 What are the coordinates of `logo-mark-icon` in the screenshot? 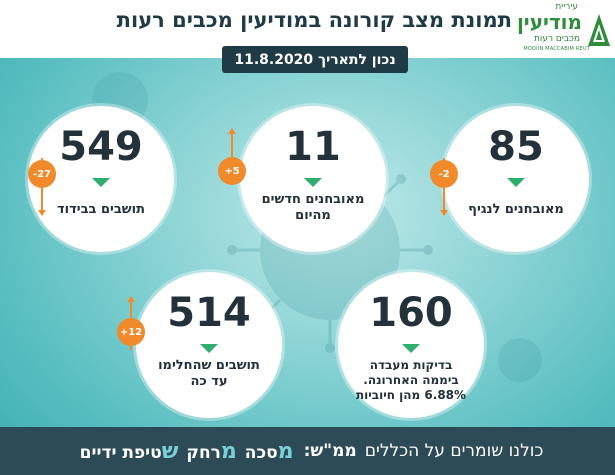 It's located at (599, 30).